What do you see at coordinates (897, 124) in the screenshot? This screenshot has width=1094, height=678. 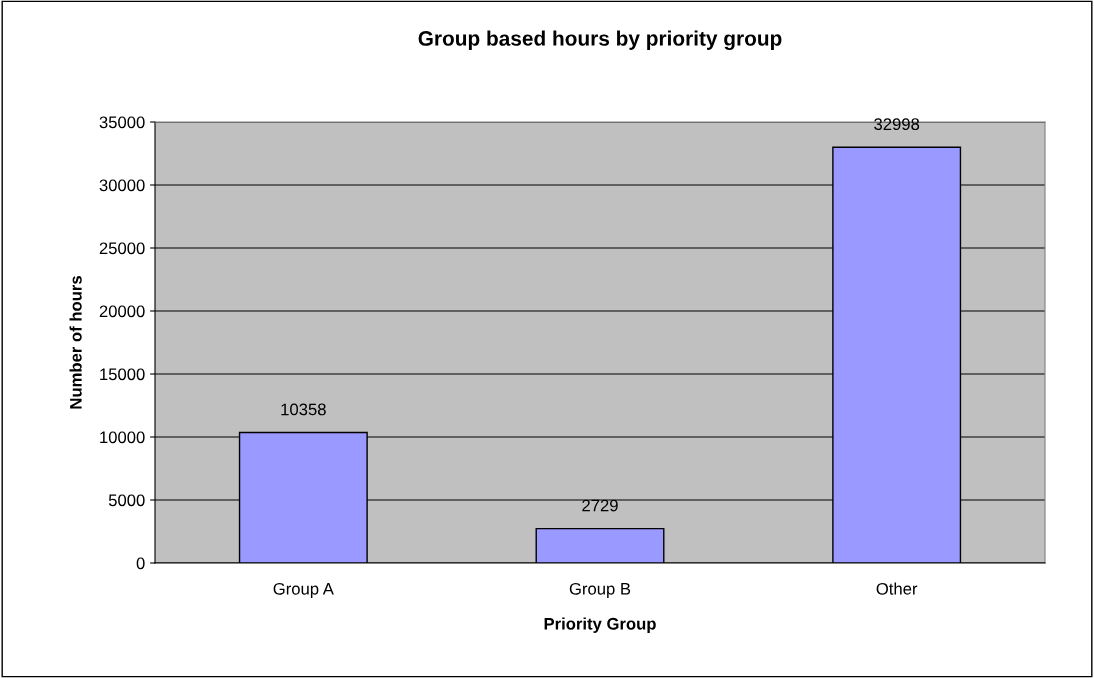 I see `data-label: 32998` at bounding box center [897, 124].